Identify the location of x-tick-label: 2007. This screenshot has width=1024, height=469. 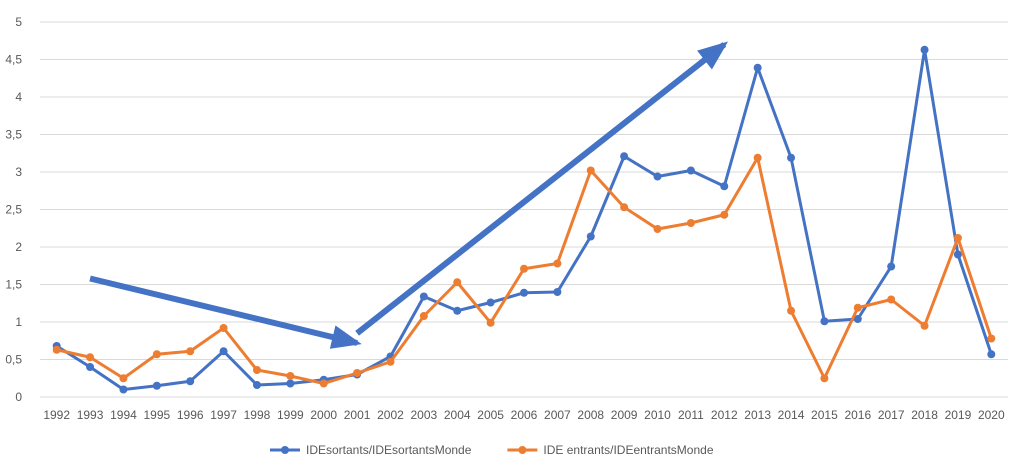
(557, 415).